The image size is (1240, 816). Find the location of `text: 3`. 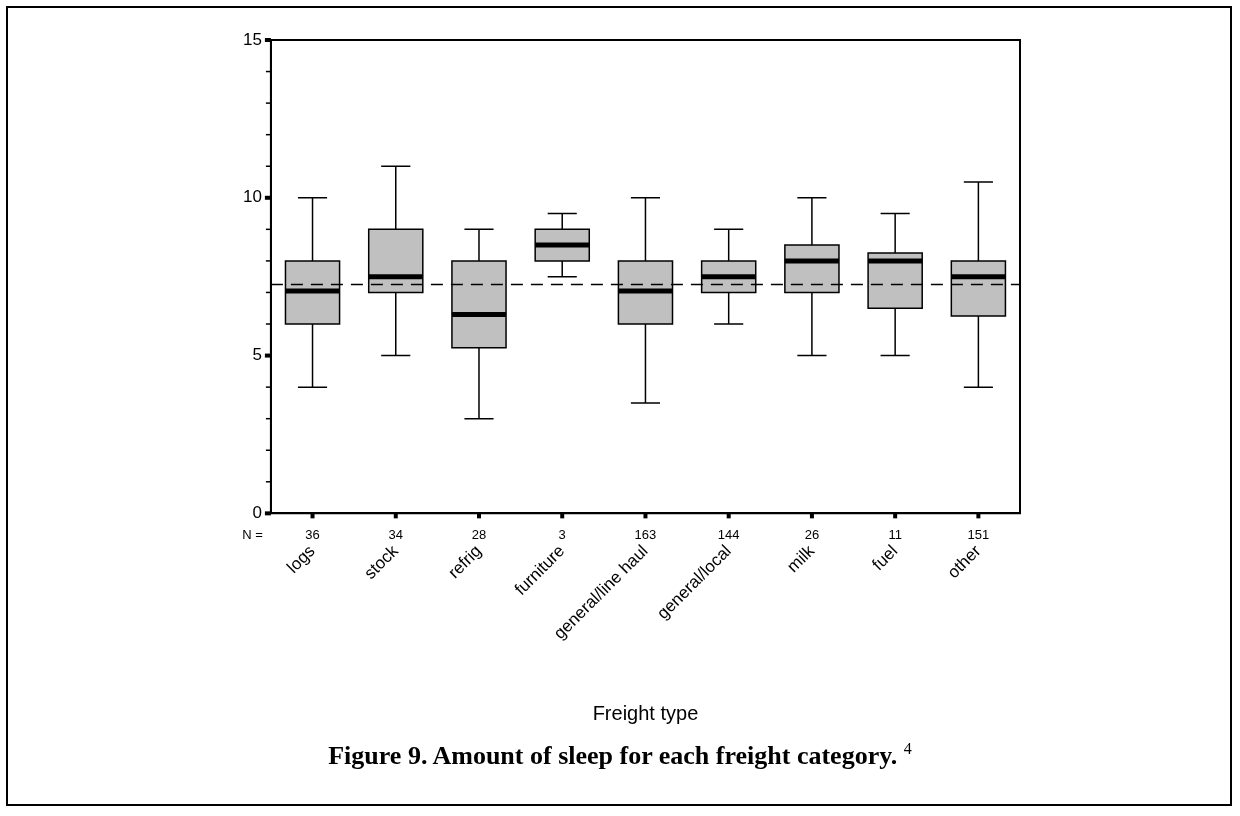

text: 3 is located at coordinates (562, 535).